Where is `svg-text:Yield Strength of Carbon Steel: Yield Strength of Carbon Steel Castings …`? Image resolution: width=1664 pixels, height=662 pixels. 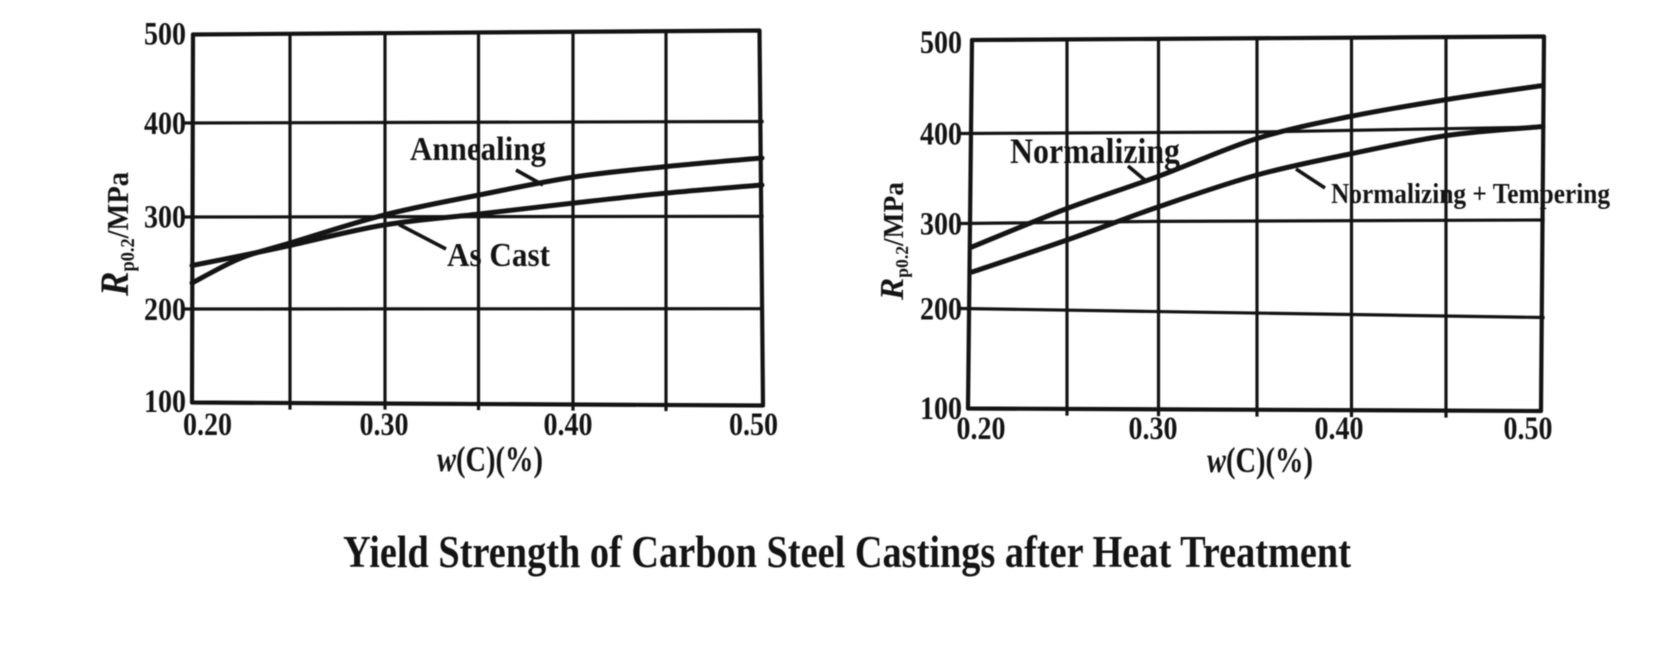
svg-text:Yield Strength of Carbon Steel: Yield Strength of Carbon Steel Castings … is located at coordinates (847, 552).